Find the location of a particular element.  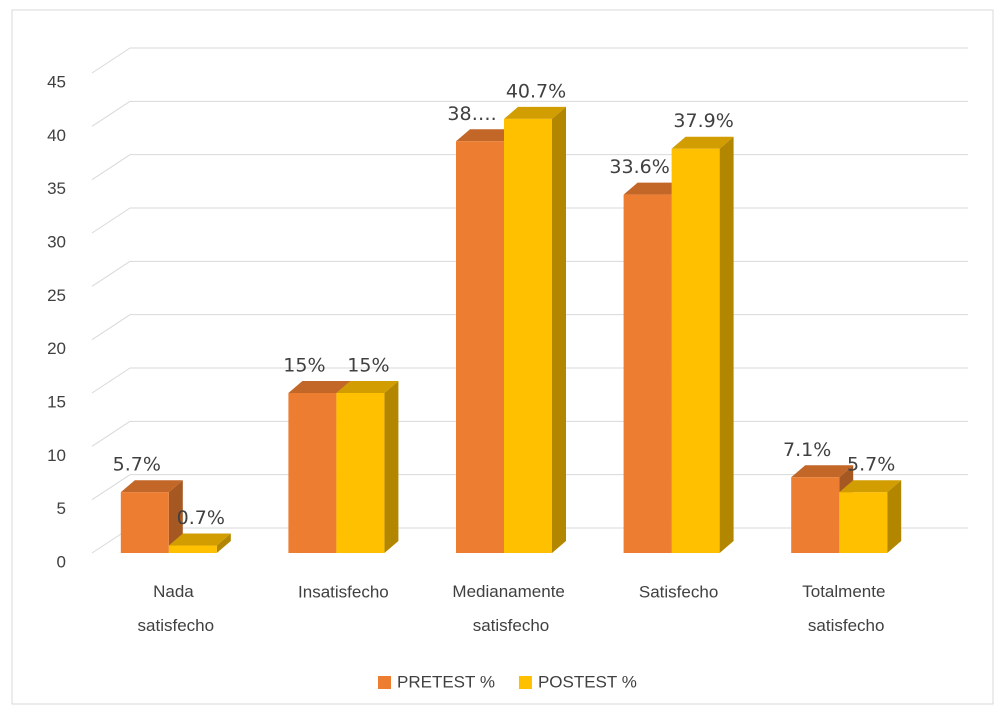

y-tick-label: 30 is located at coordinates (56, 241).